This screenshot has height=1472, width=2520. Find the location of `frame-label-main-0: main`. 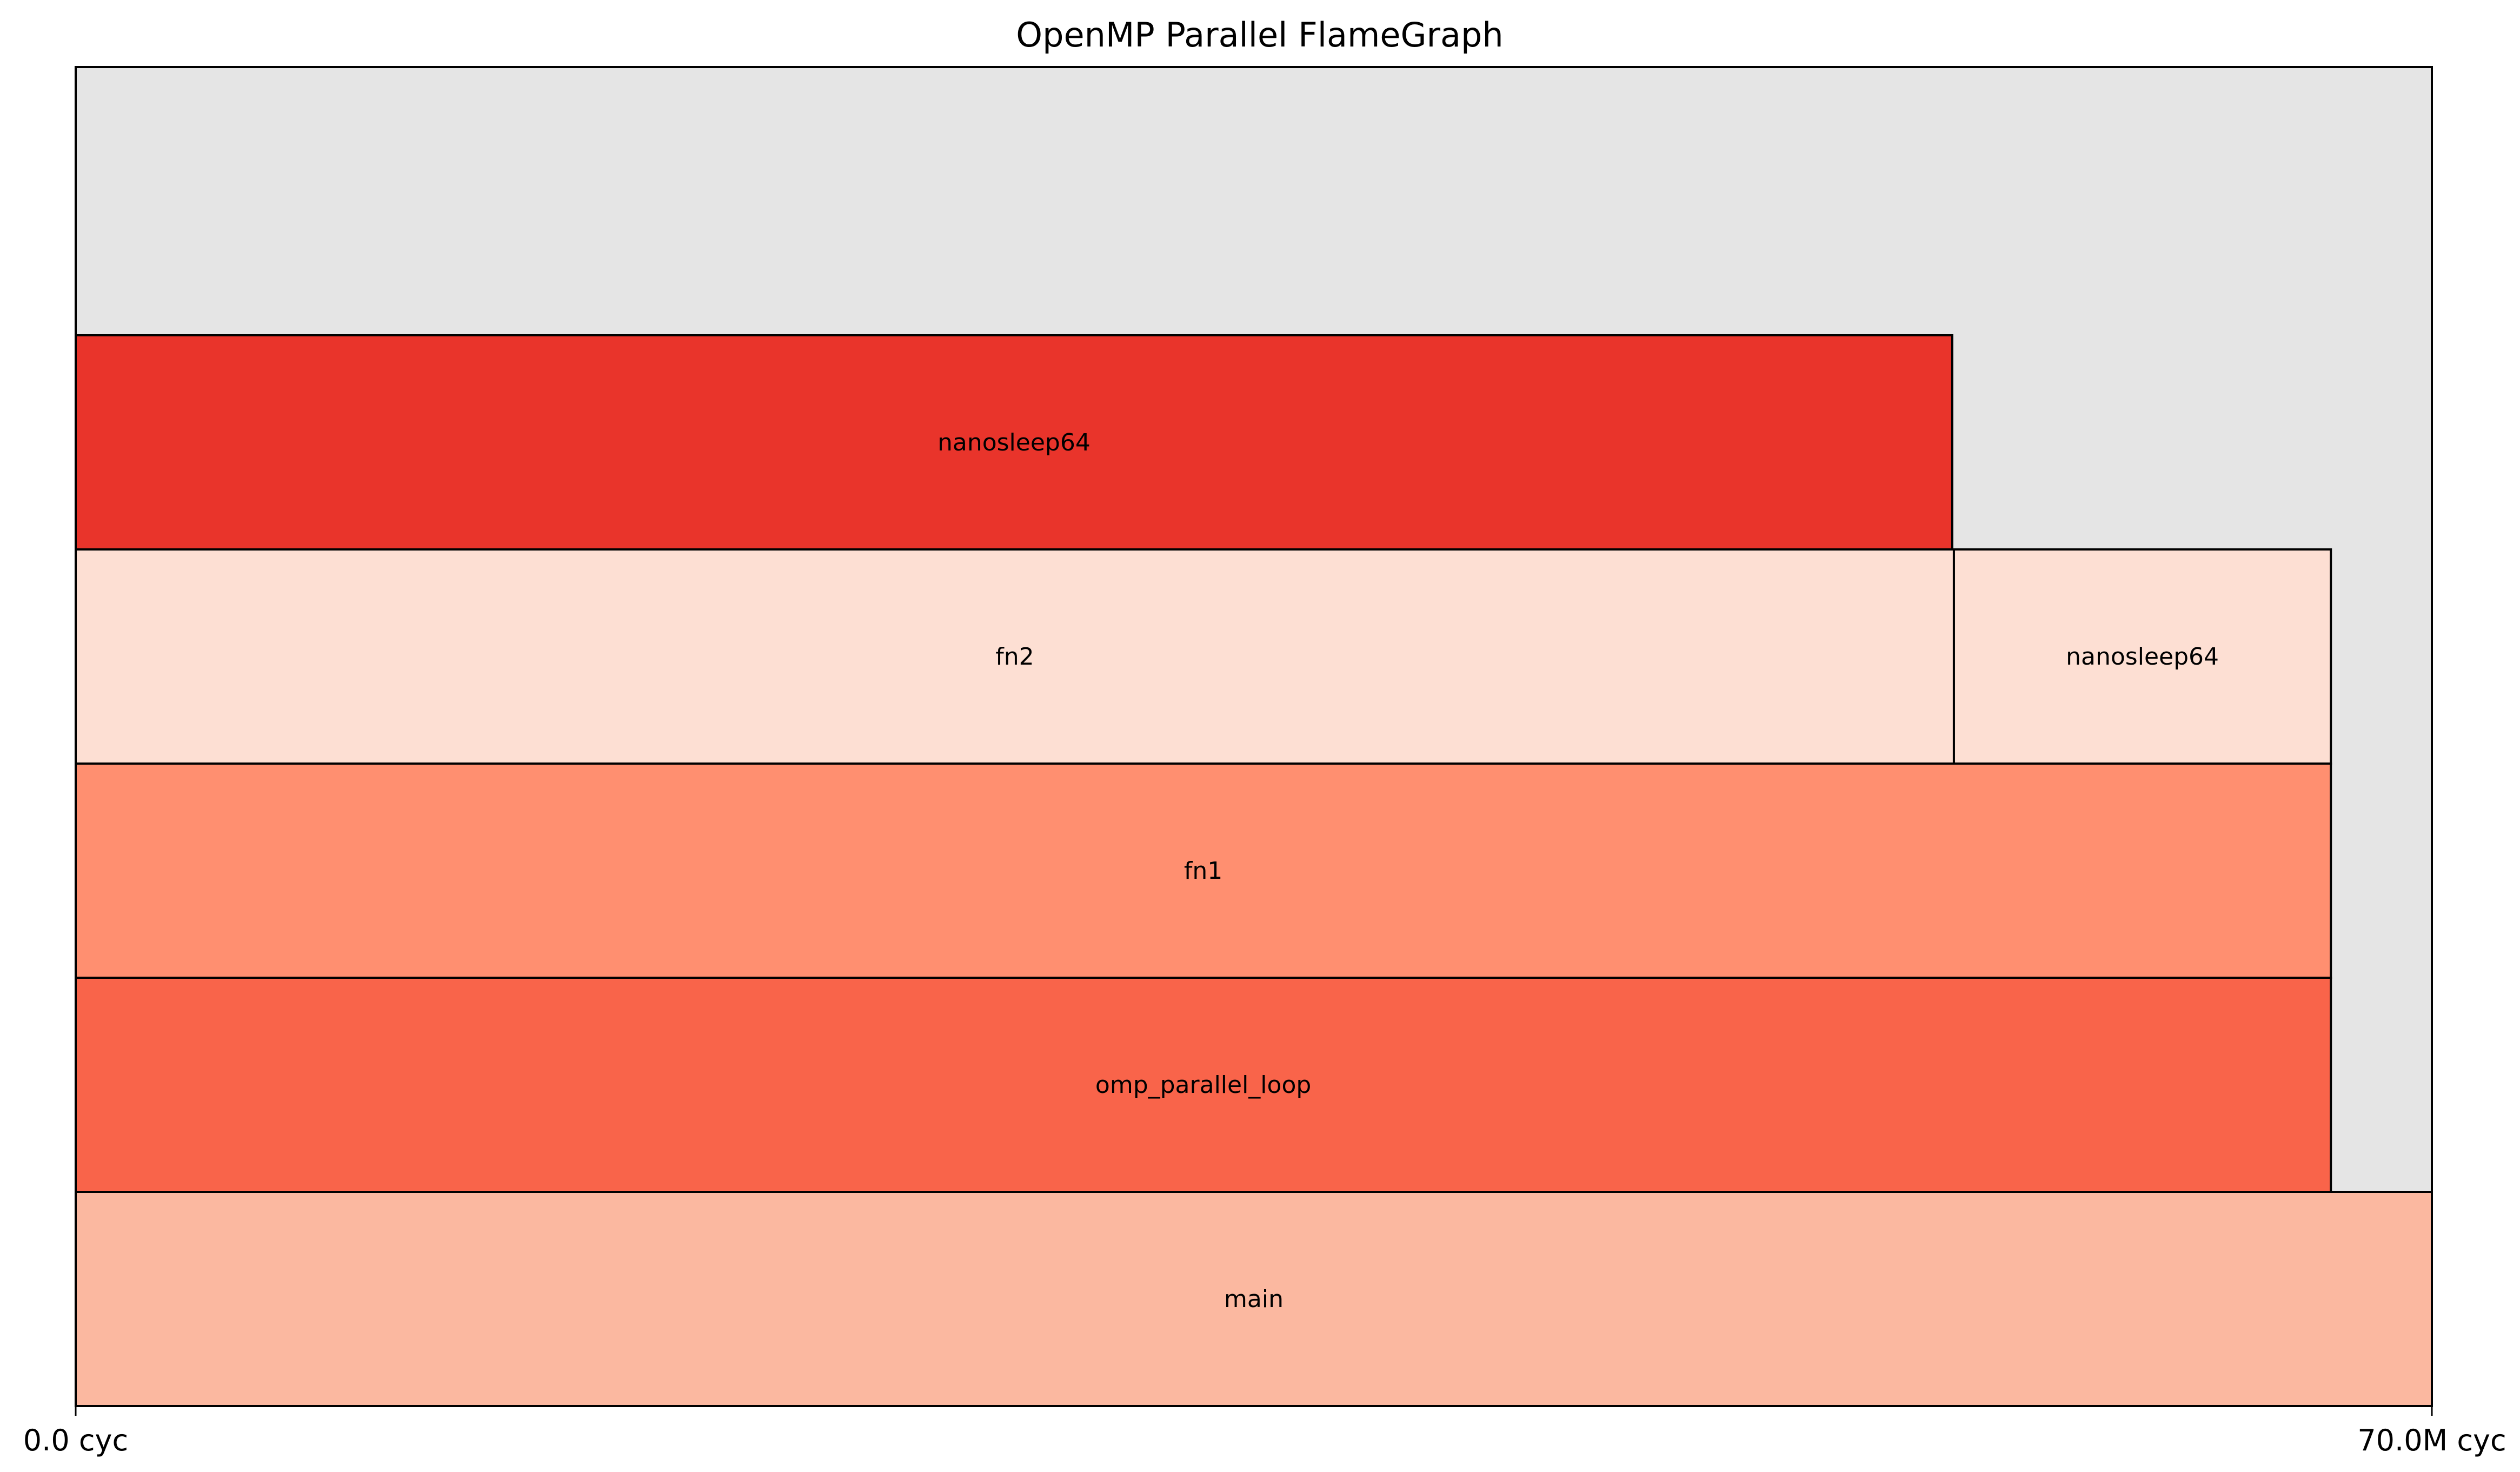

frame-label-main-0: main is located at coordinates (1254, 1299).